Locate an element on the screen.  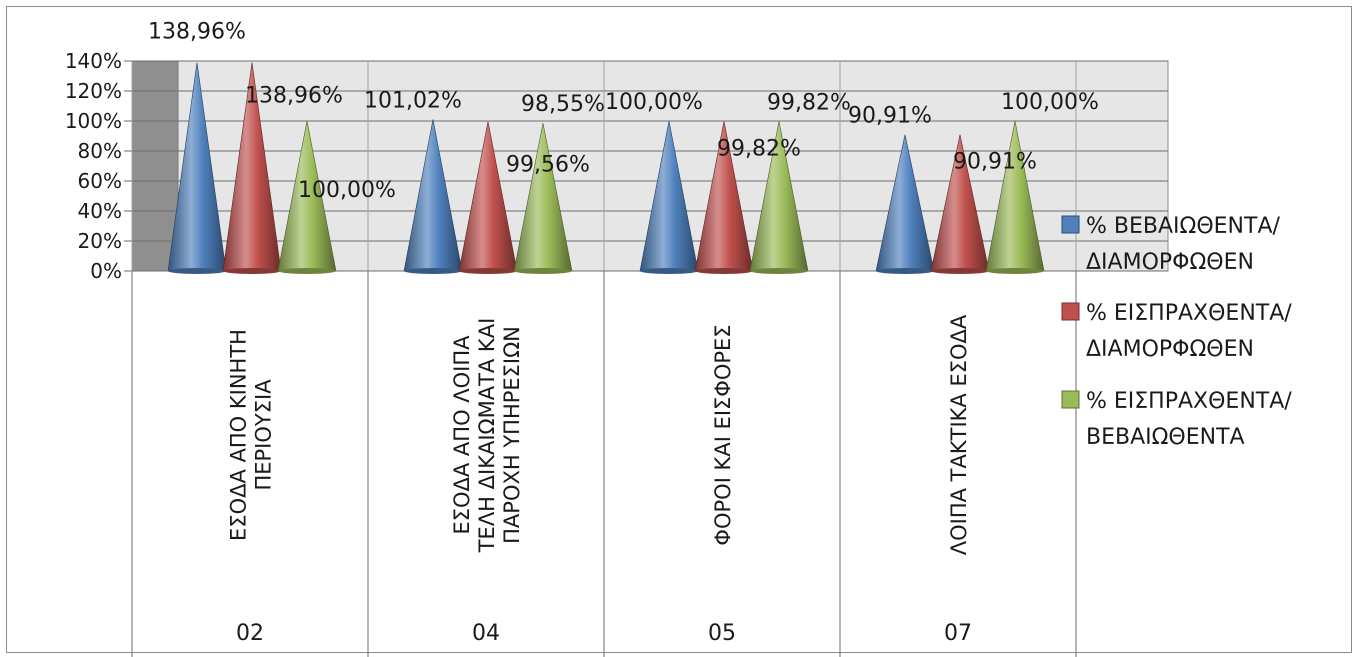
category-code: 07 is located at coordinates (958, 633).